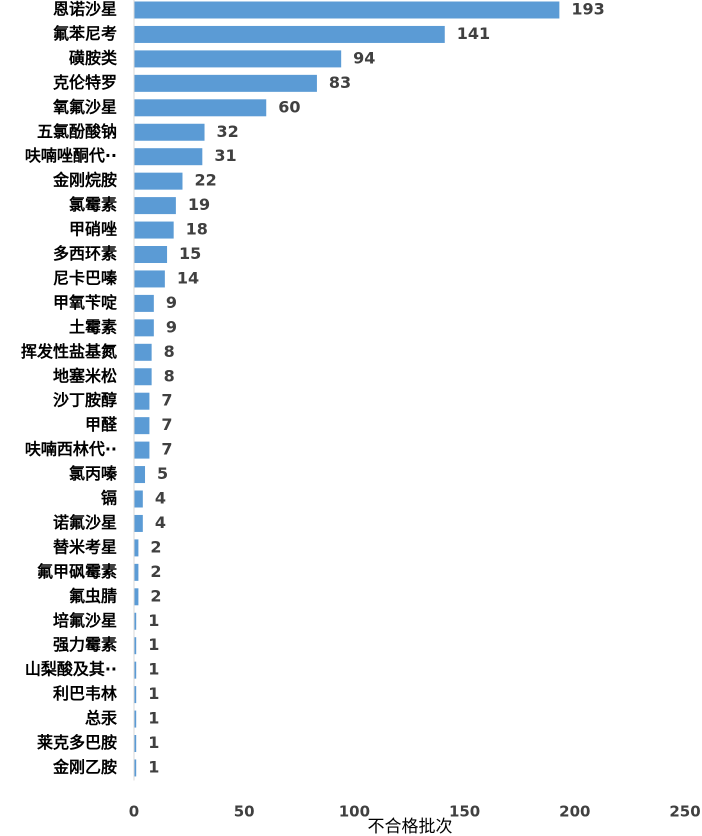 The width and height of the screenshot is (702, 836). Describe the element at coordinates (85, 277) in the screenshot. I see `category-label: 尼卡巴嗪` at that location.